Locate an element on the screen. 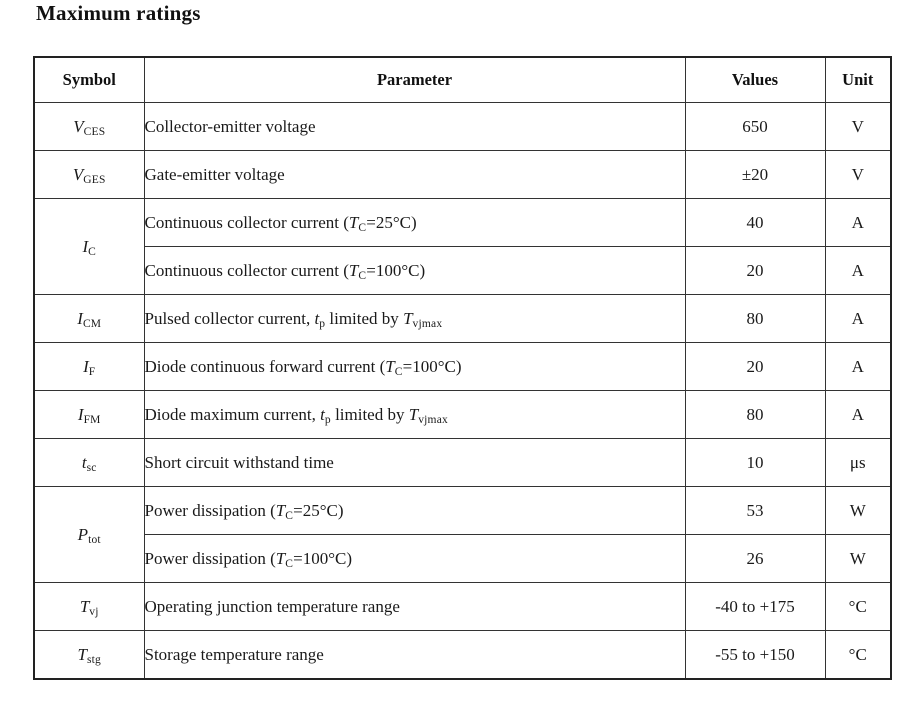 The image size is (921, 702). parameter-cell: Power dissipation (TC=25°C) is located at coordinates (414, 510).